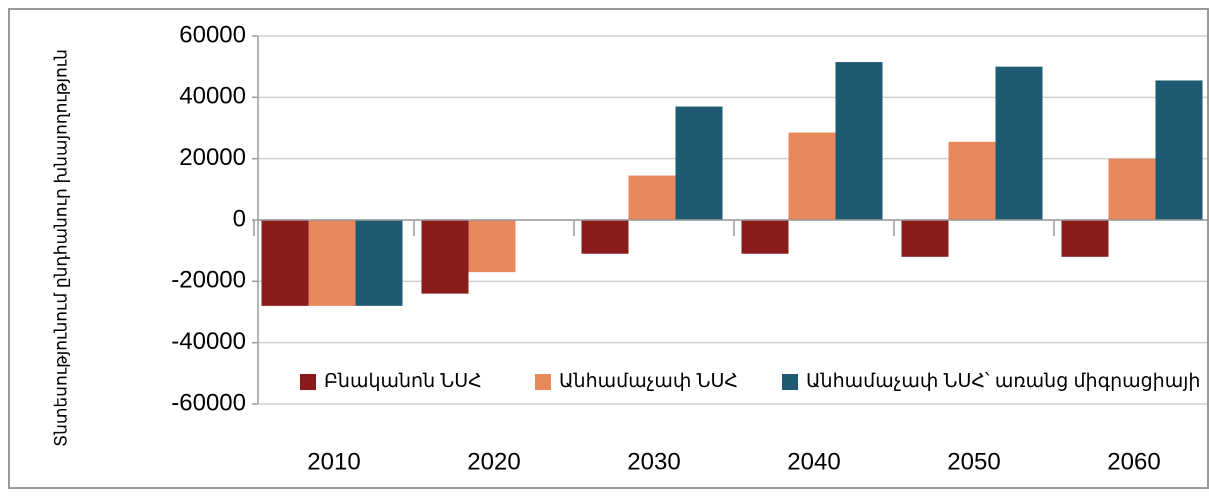 The image size is (1209, 498). I want to click on x-tick-label: 2020, so click(493, 461).